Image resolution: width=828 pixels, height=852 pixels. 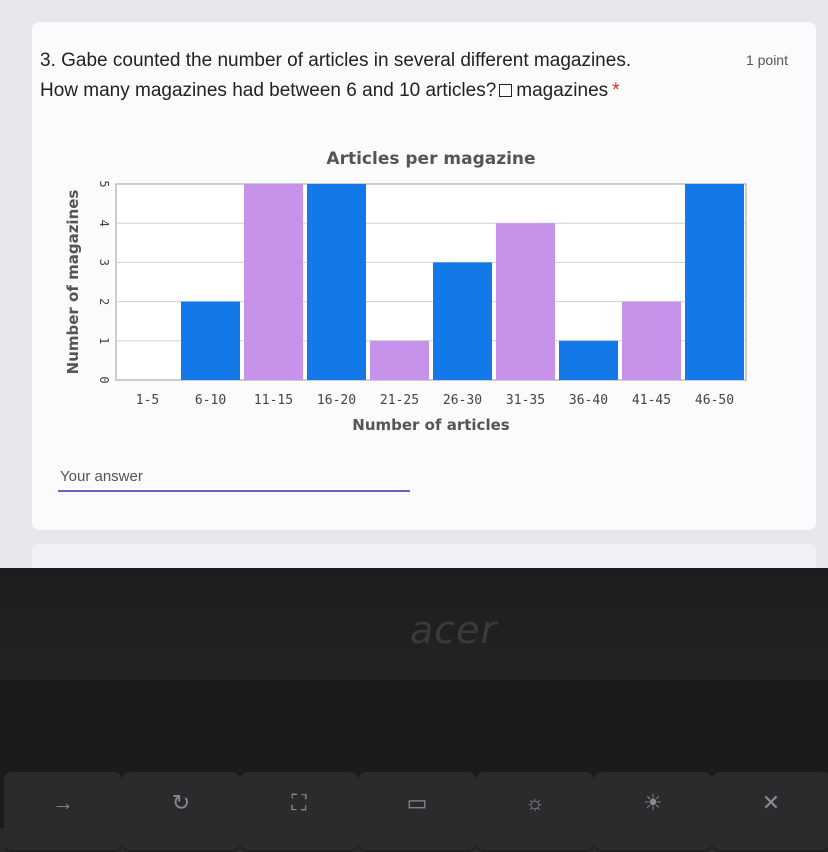 What do you see at coordinates (104, 301) in the screenshot?
I see `y-tick-label: 2` at bounding box center [104, 301].